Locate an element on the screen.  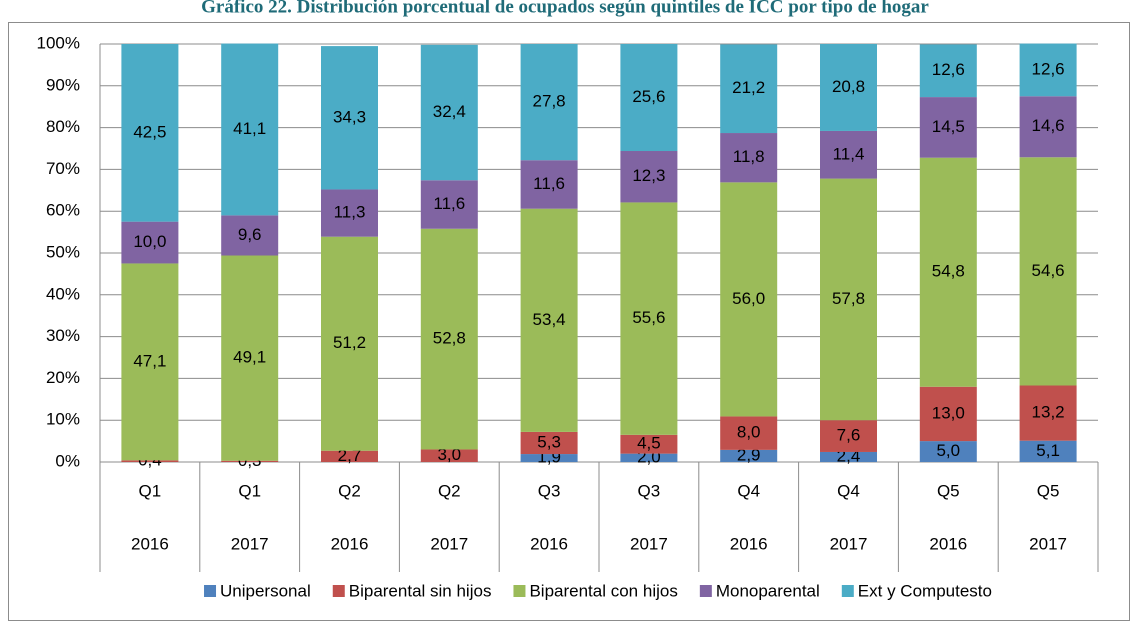
y-tick-label: 50% is located at coordinates (63, 251).